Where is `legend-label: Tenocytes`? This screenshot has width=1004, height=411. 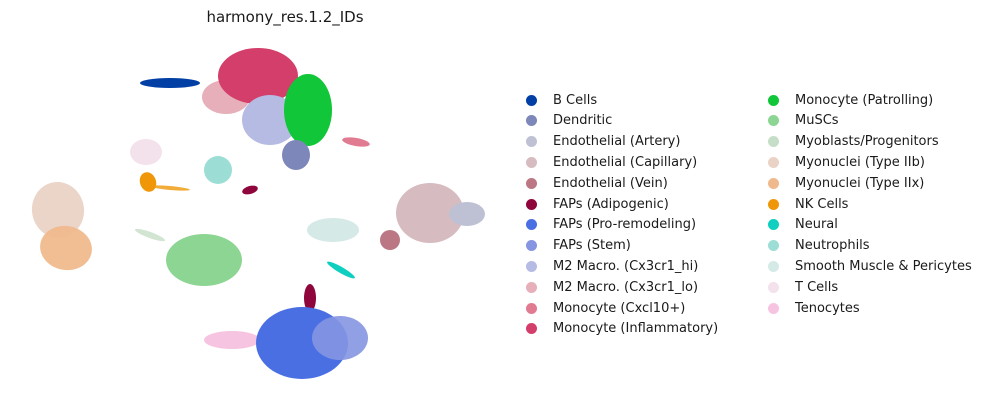
legend-label: Tenocytes is located at coordinates (827, 308).